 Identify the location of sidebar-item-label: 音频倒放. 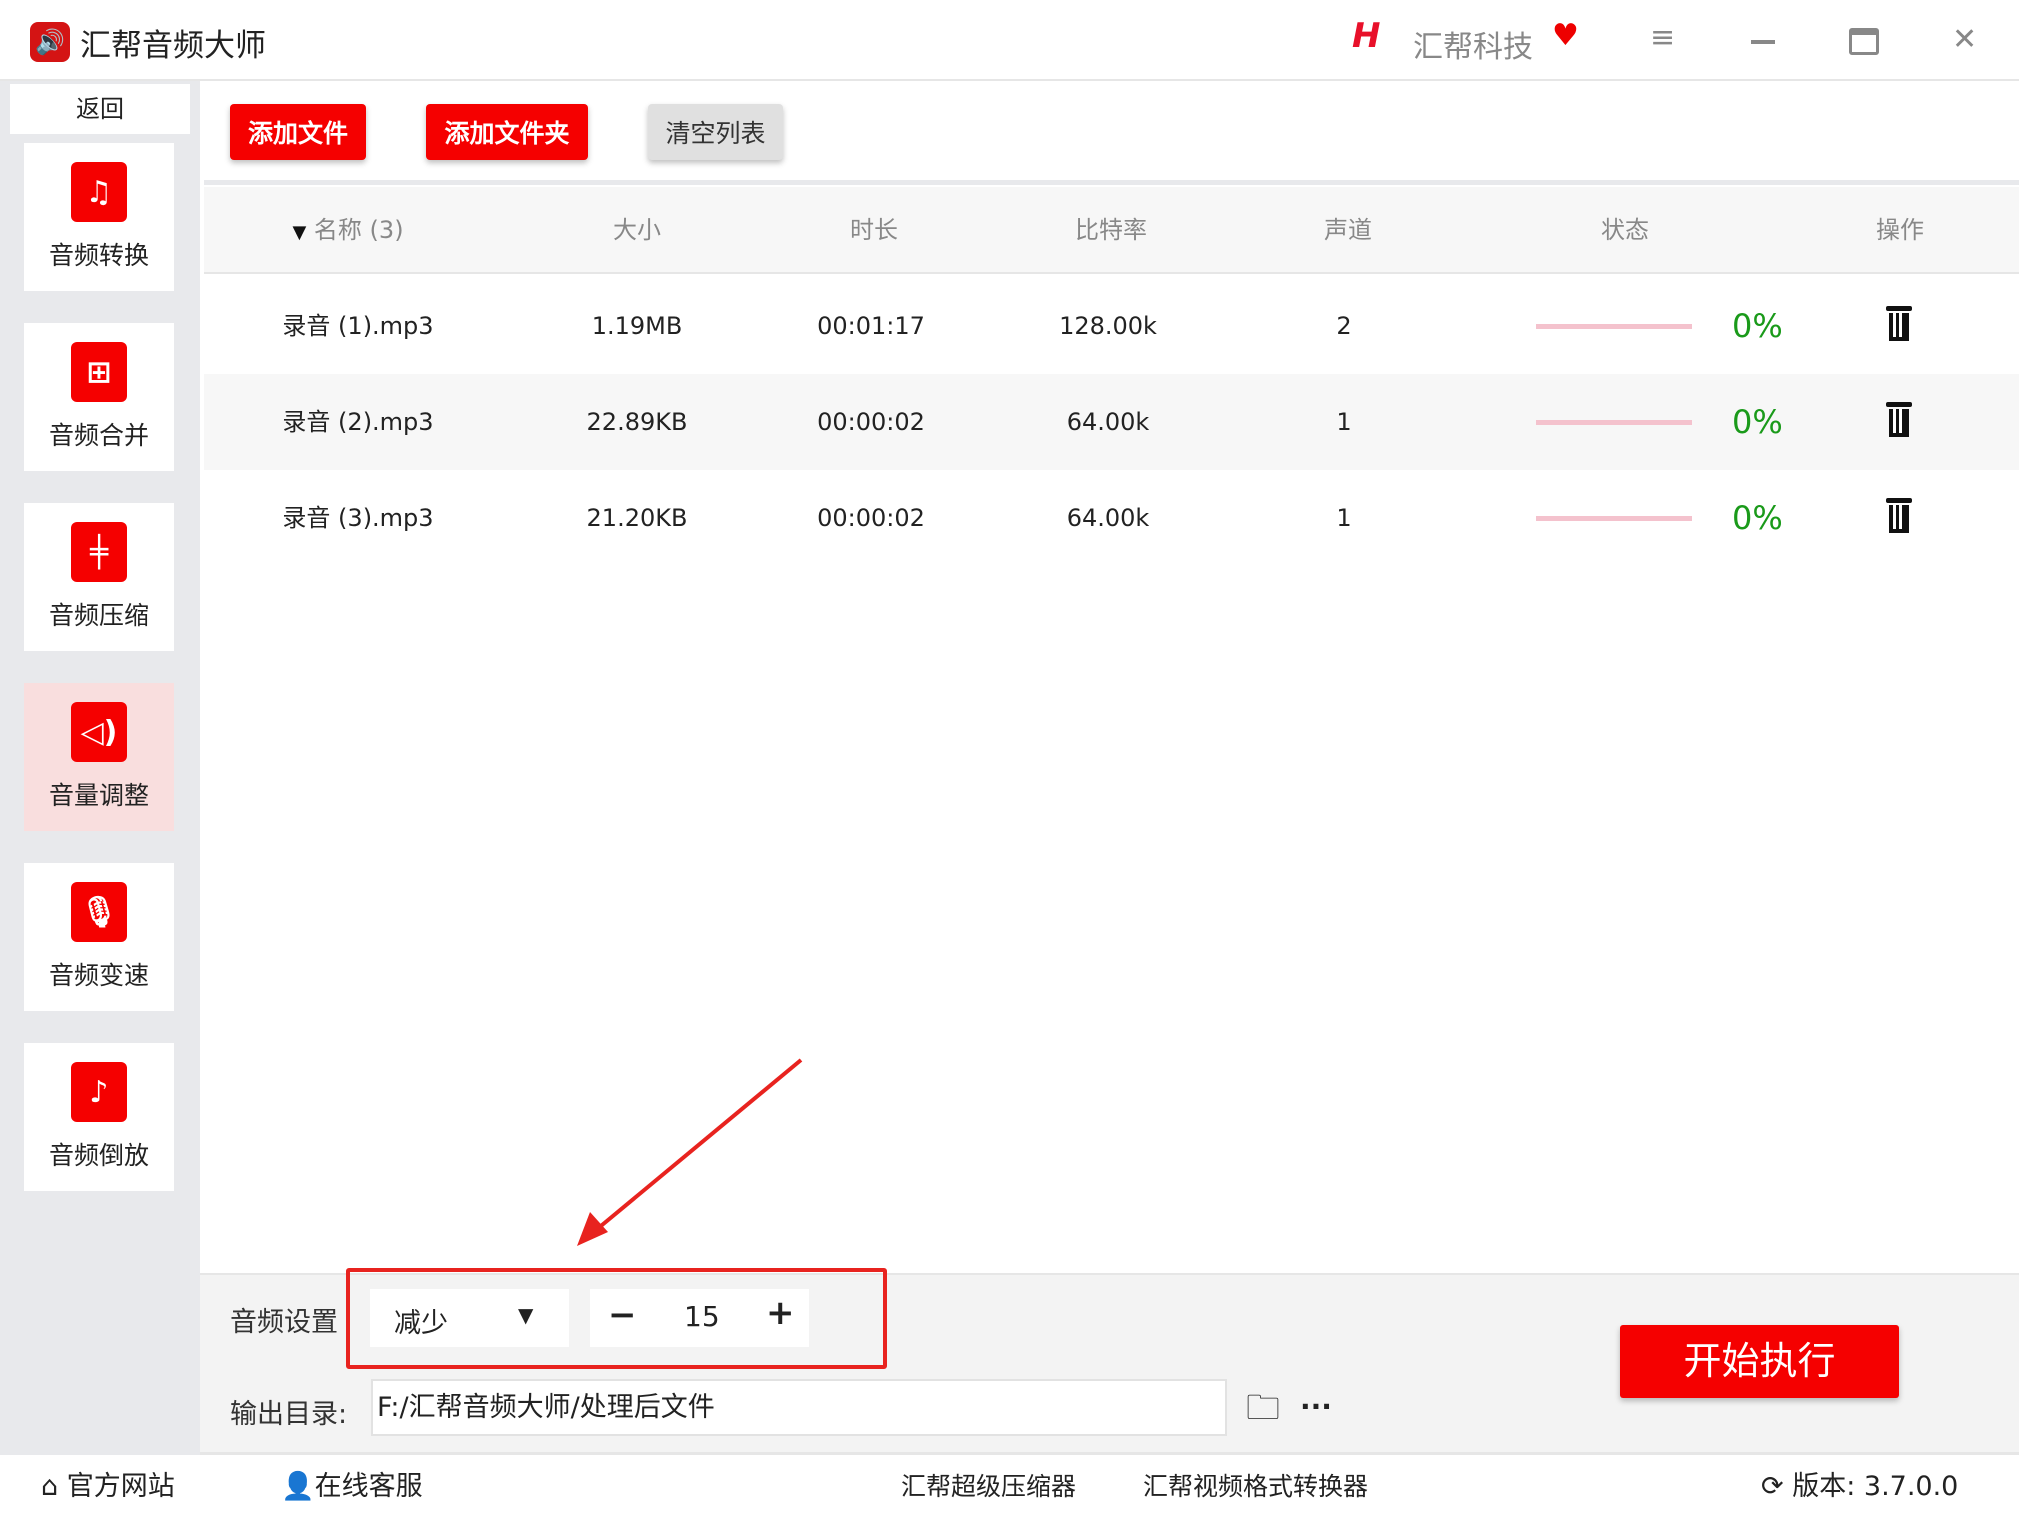
(98, 1155).